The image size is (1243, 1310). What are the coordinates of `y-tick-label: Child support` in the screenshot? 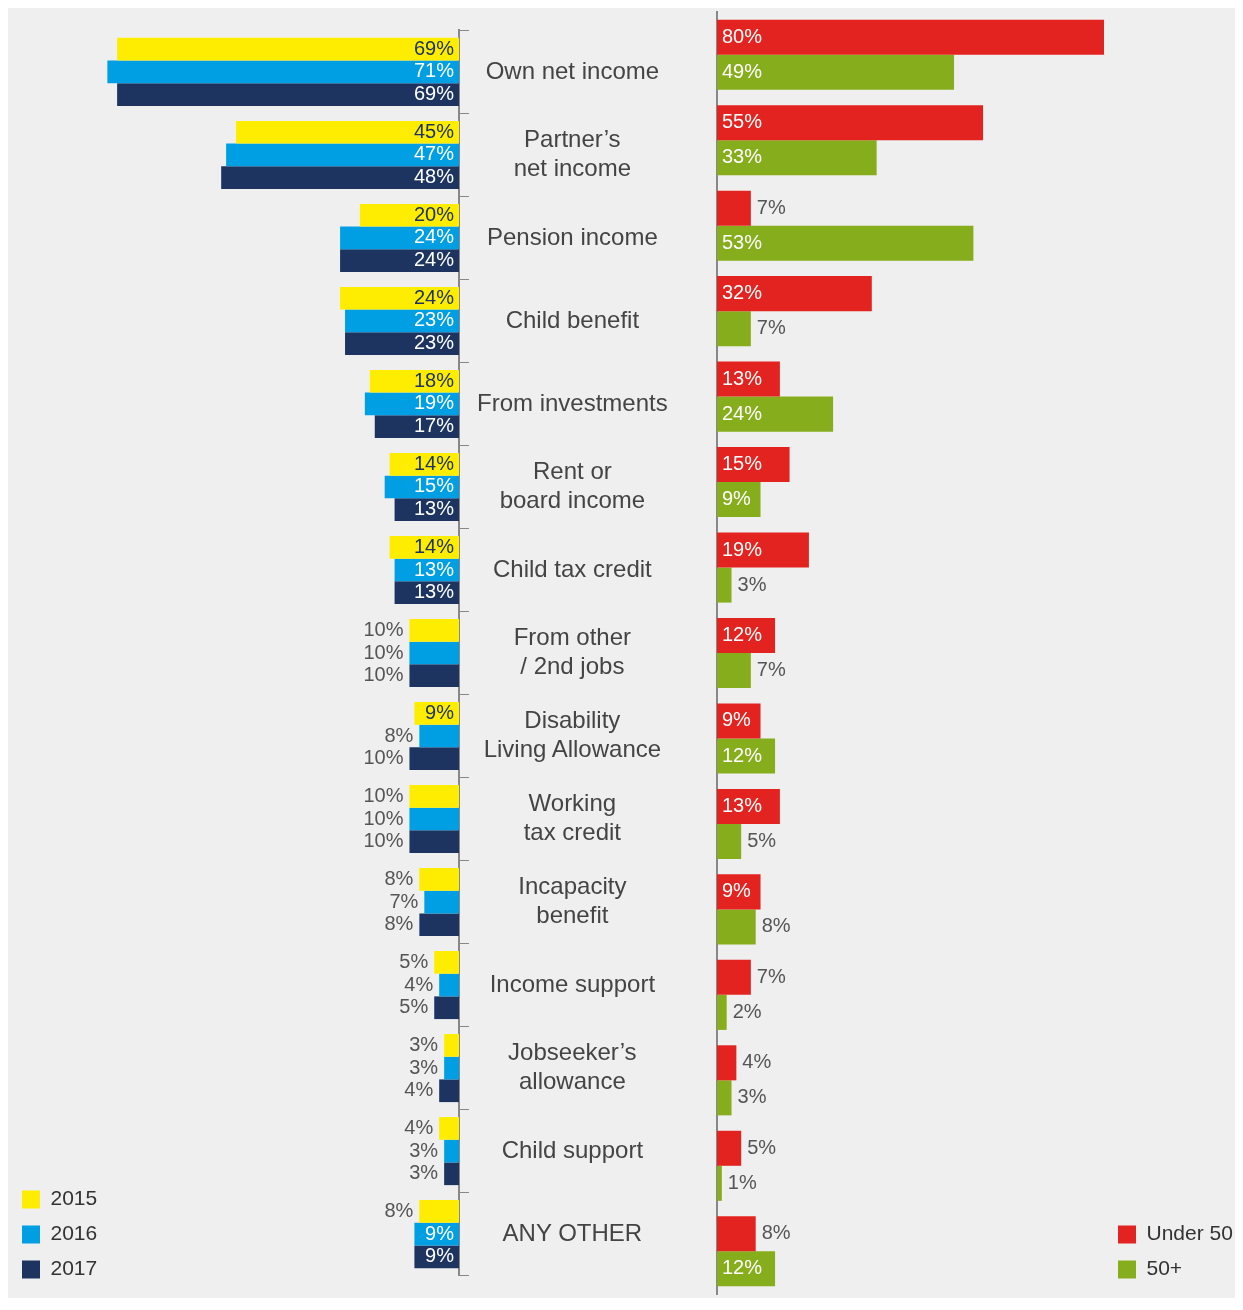 It's located at (572, 1149).